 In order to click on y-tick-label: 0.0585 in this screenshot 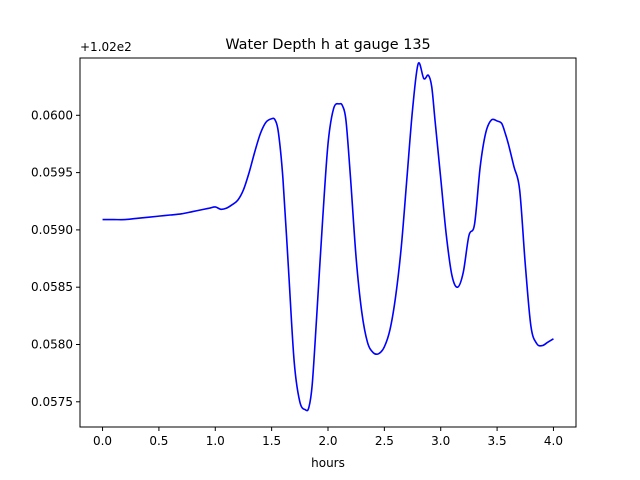, I will do `click(52, 287)`.